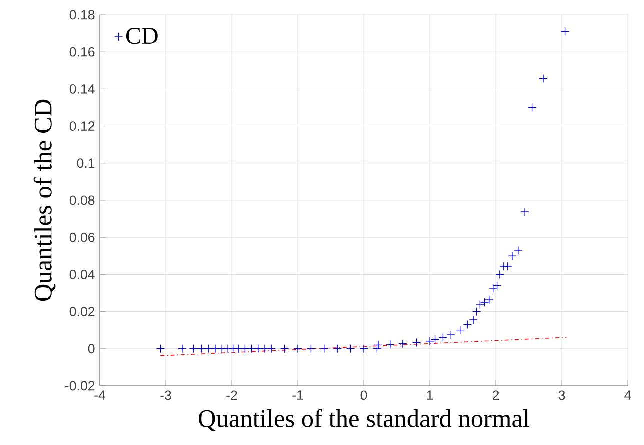 The height and width of the screenshot is (445, 644). What do you see at coordinates (86, 163) in the screenshot?
I see `y-tick-label: 0.1` at bounding box center [86, 163].